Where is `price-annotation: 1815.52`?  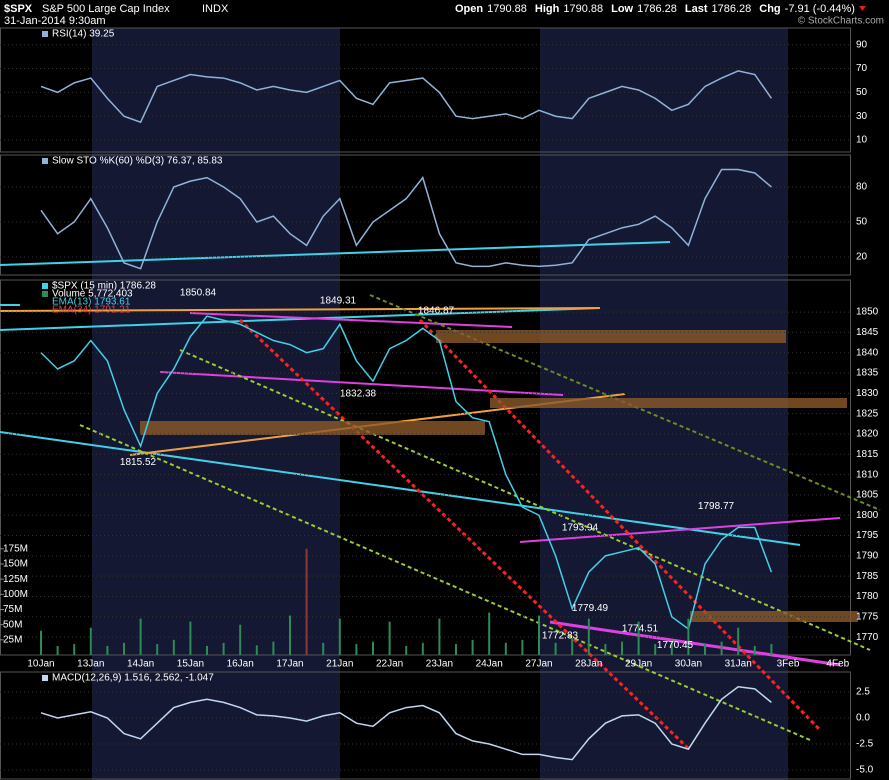 price-annotation: 1815.52 is located at coordinates (138, 462).